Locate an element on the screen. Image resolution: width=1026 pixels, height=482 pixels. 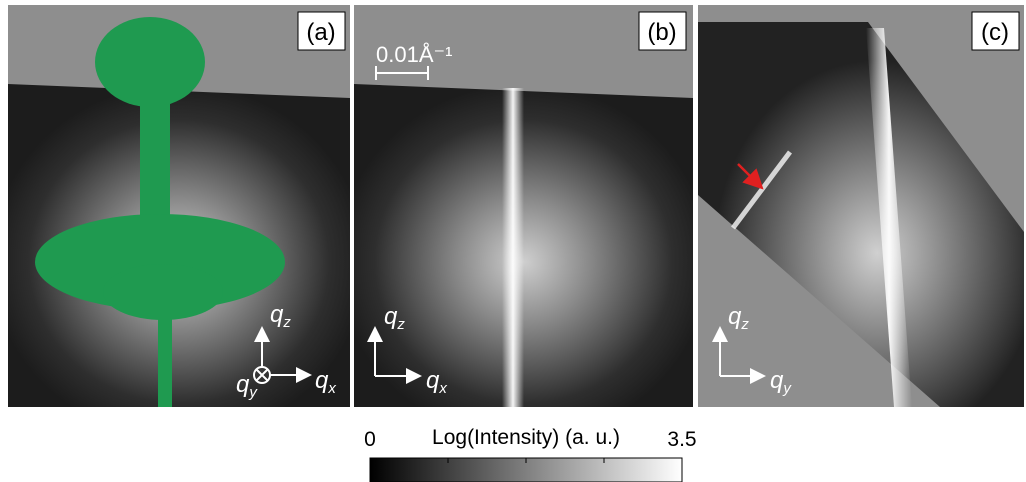
colorbar: Log(Intensity) (a. u.) 0 3.5 is located at coordinates (530, 454).